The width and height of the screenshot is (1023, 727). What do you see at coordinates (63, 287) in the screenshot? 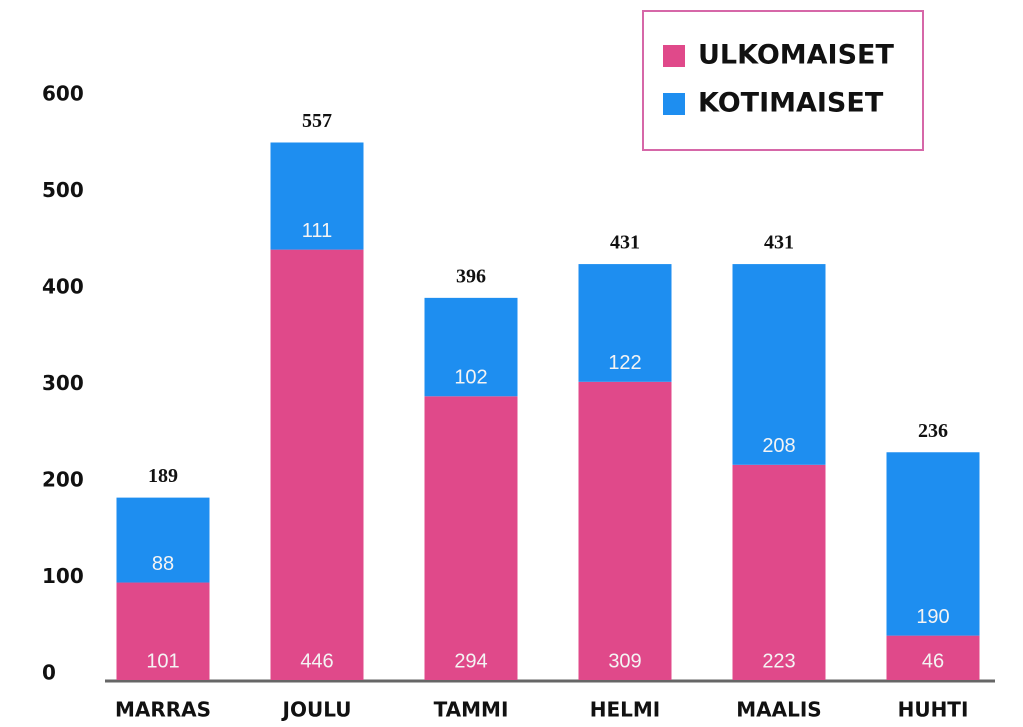
I see `y-tick-label: 400` at bounding box center [63, 287].